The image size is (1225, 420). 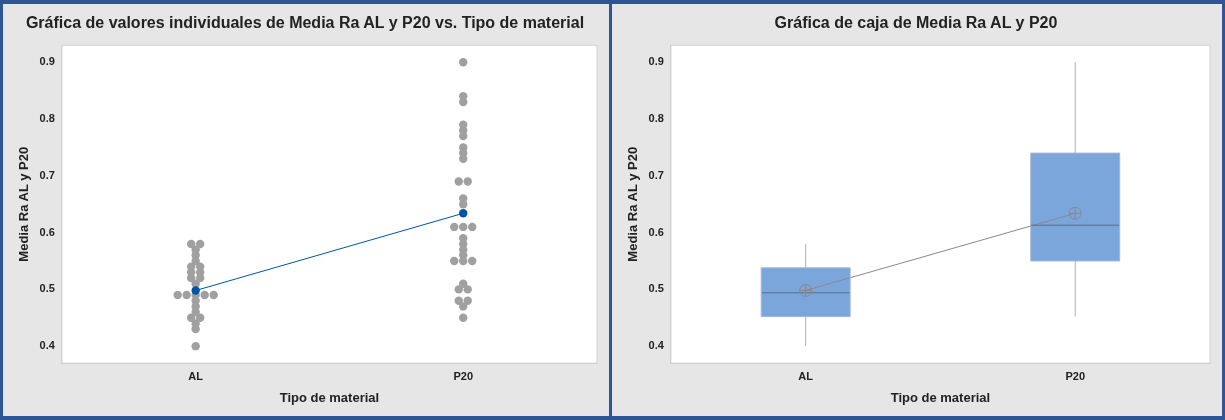 What do you see at coordinates (916, 23) in the screenshot?
I see `chart-title: Gráfica de caja de Media Ra AL y P20` at bounding box center [916, 23].